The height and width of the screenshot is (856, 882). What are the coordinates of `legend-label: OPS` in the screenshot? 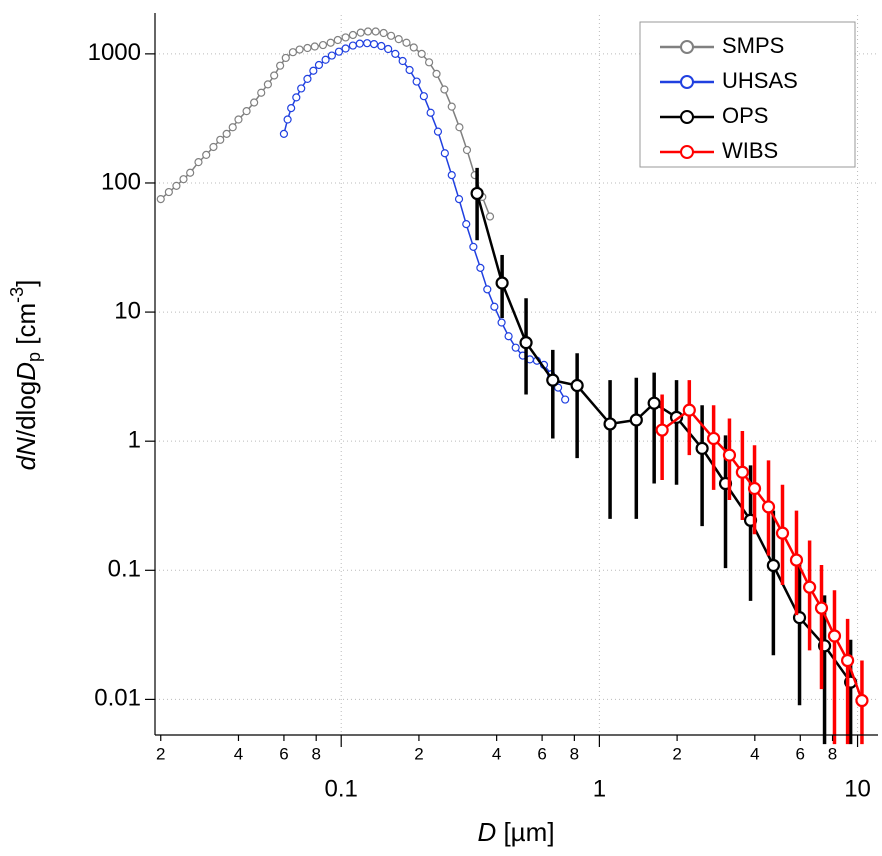 It's located at (745, 115).